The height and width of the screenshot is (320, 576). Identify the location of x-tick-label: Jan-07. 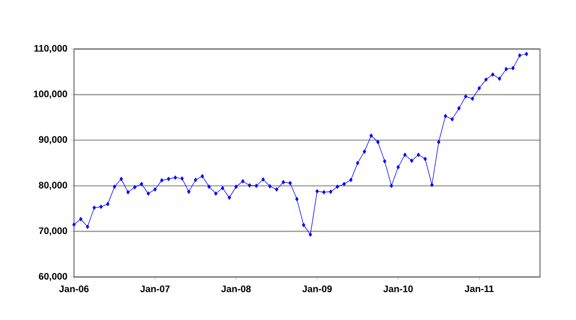
(155, 289).